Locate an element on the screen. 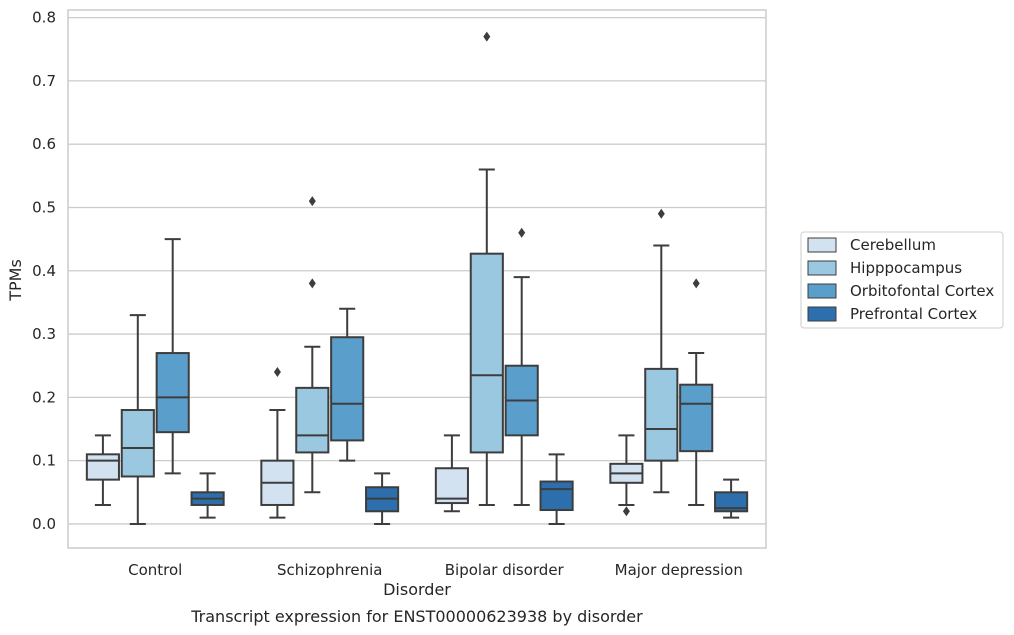 The image size is (1014, 635). x-tick-label: Bipolar disorder is located at coordinates (505, 570).